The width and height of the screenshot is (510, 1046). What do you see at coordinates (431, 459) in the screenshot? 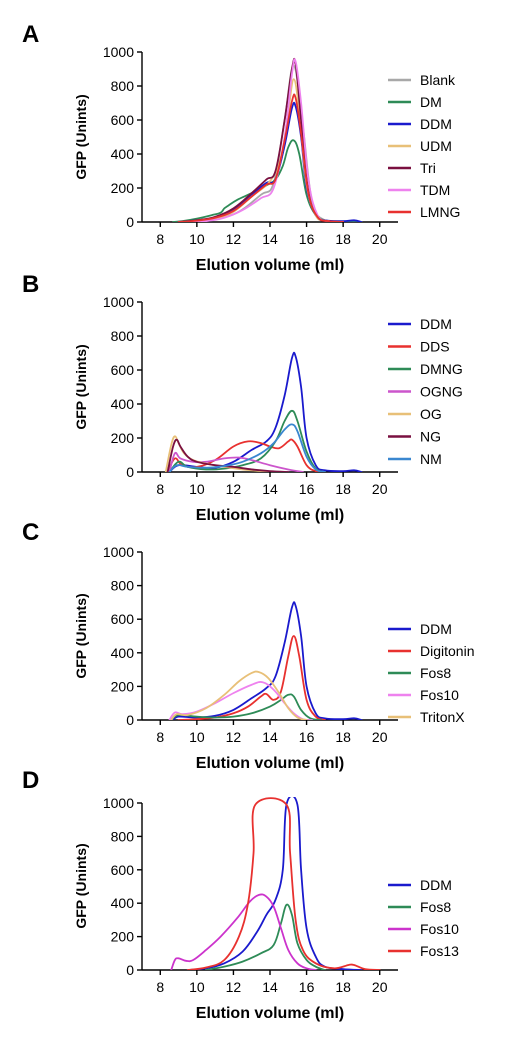
I see `legend-label: NM` at bounding box center [431, 459].